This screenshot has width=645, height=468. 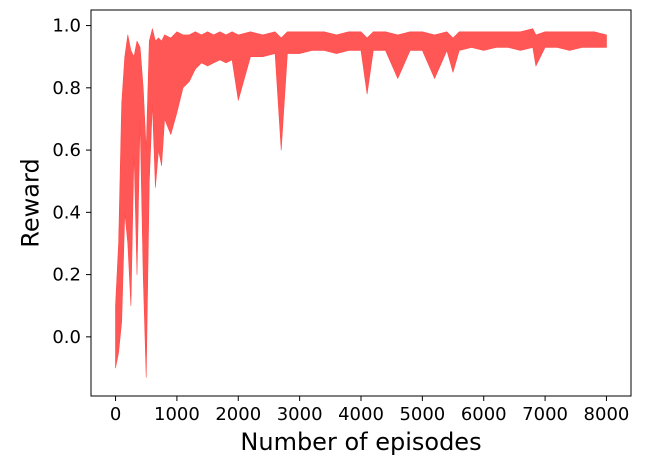 I want to click on y-tick-label: 0.8, so click(x=66, y=88).